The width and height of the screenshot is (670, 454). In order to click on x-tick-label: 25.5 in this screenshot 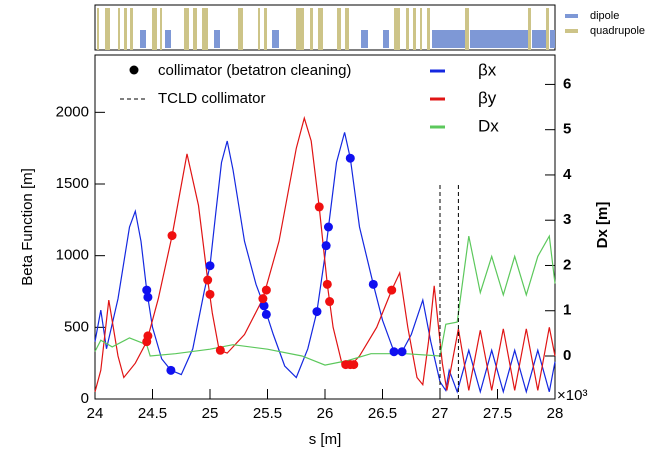, I will do `click(267, 413)`.